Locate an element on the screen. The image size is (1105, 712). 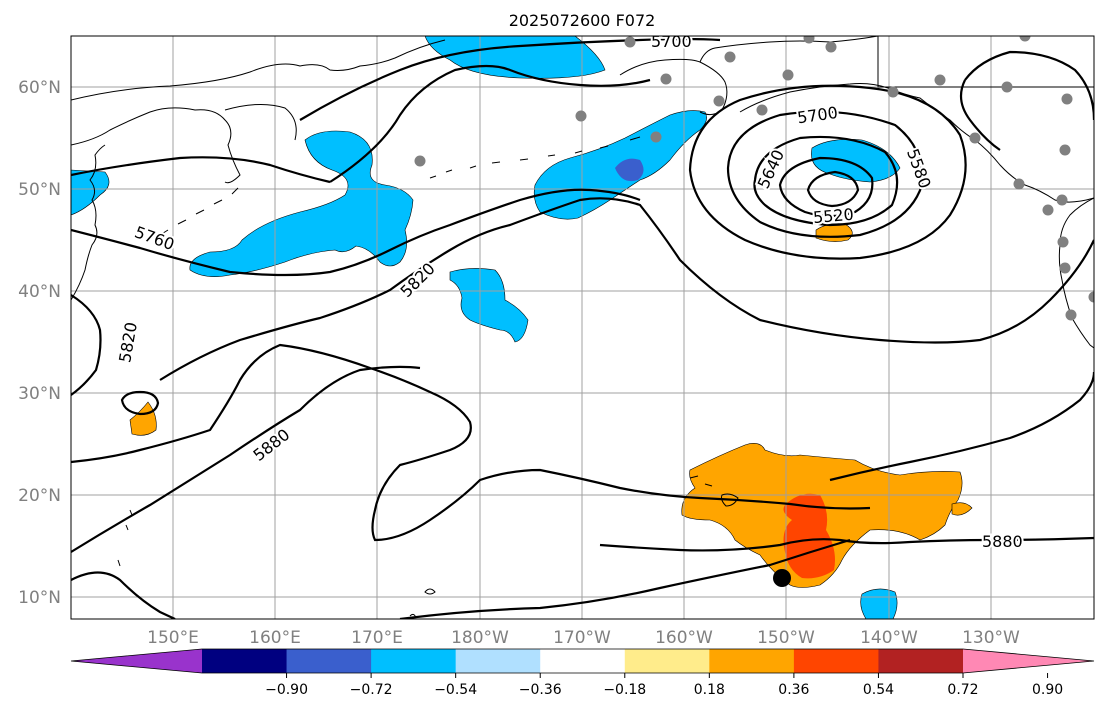
colorbar-tick-label: −0.72 is located at coordinates (371, 690).